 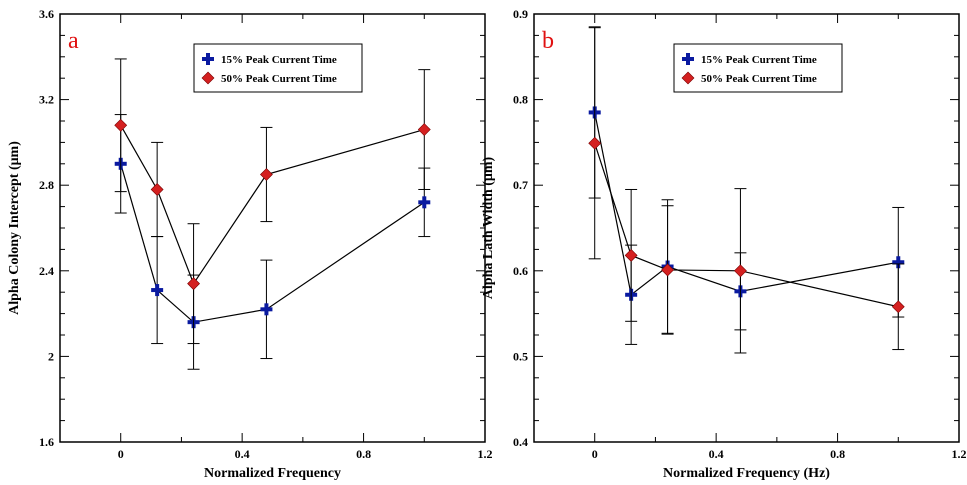 I want to click on panel-b-x-tick-label: 0.4, so click(x=716, y=454).